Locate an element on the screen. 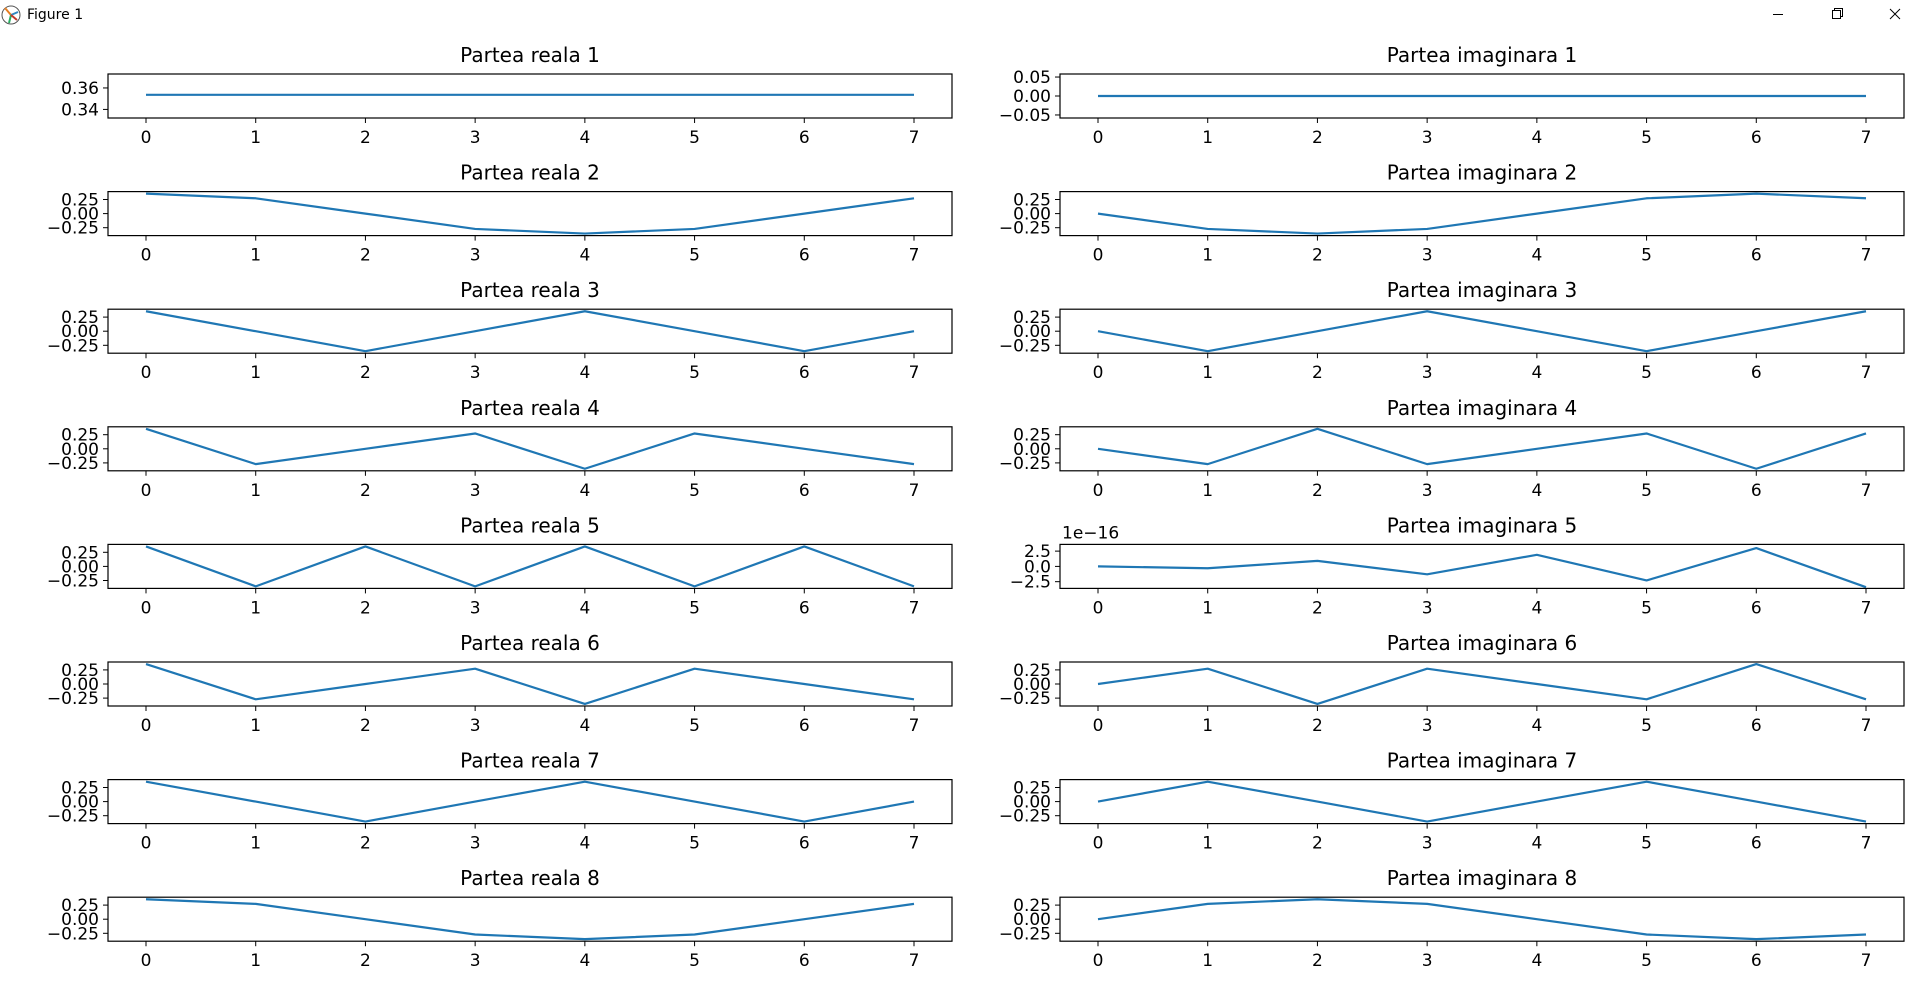 The width and height of the screenshot is (1920, 987). minimize-button is located at coordinates (1778, 15).